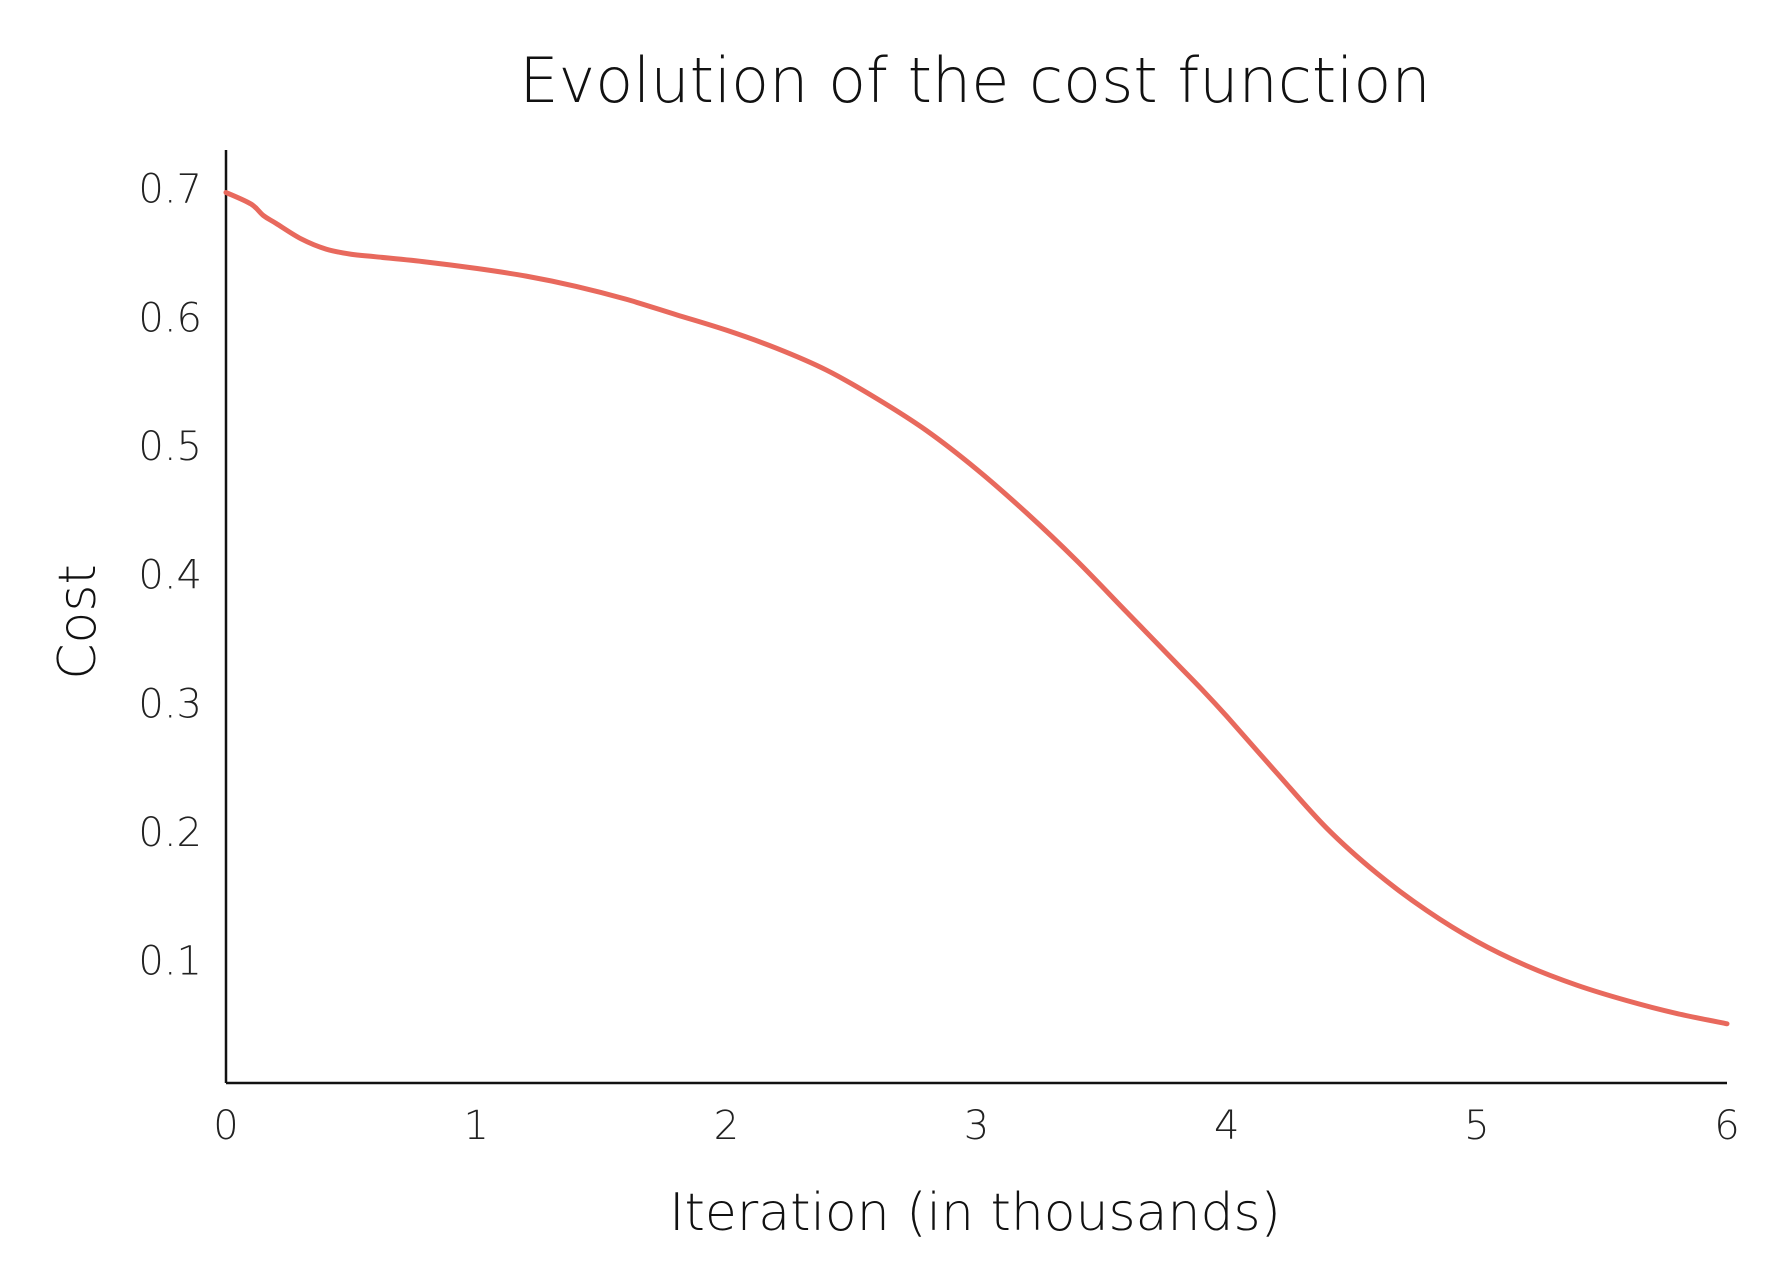 This screenshot has height=1284, width=1772. I want to click on y-tick-label: 0.1, so click(170, 962).